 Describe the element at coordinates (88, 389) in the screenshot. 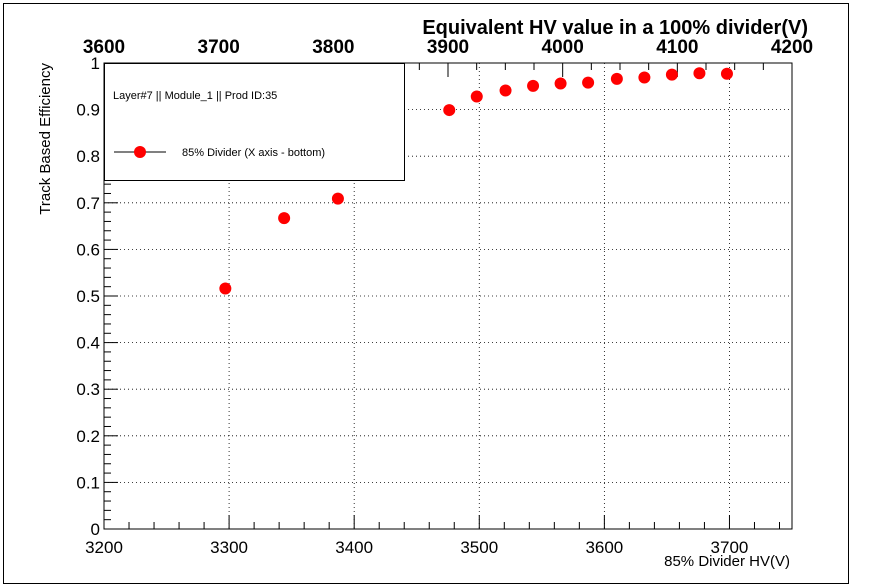

I see `y-tick-label: 0.3` at that location.